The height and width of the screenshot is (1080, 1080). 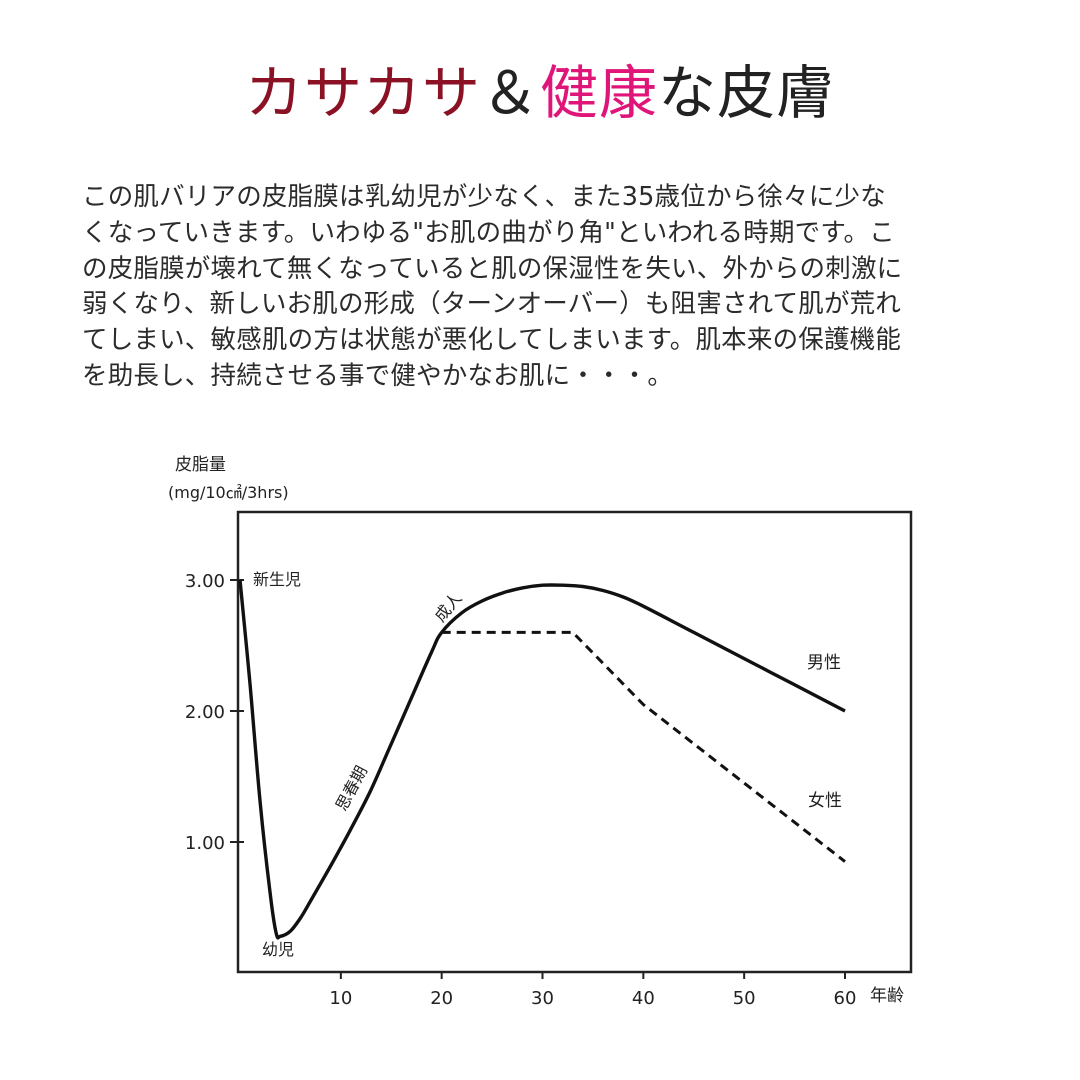 What do you see at coordinates (205, 581) in the screenshot?
I see `y-tick-label: 3.00` at bounding box center [205, 581].